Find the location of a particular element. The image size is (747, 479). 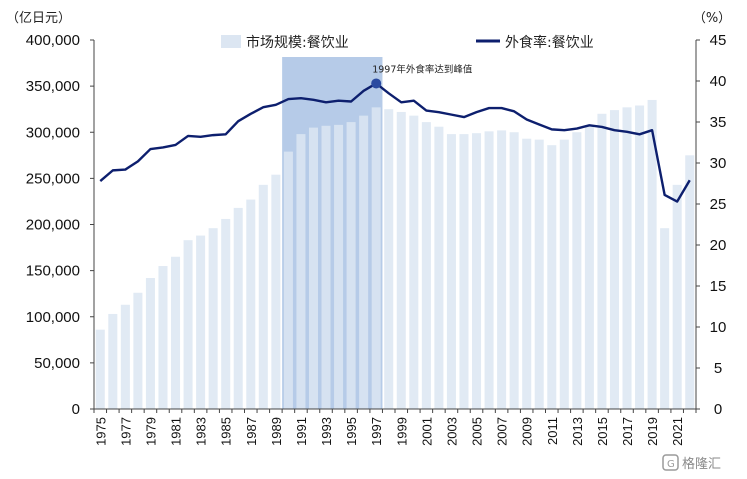

bar-2012 is located at coordinates (564, 274).